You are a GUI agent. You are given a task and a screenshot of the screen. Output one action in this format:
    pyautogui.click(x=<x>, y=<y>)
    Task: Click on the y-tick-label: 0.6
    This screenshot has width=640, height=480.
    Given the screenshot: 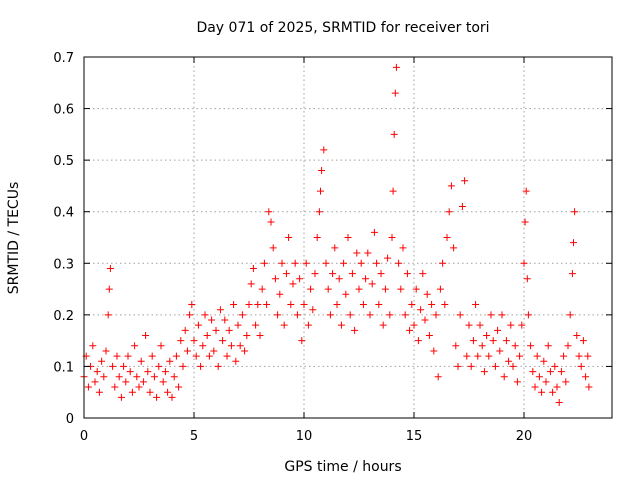 What is the action you would take?
    pyautogui.click(x=63, y=110)
    